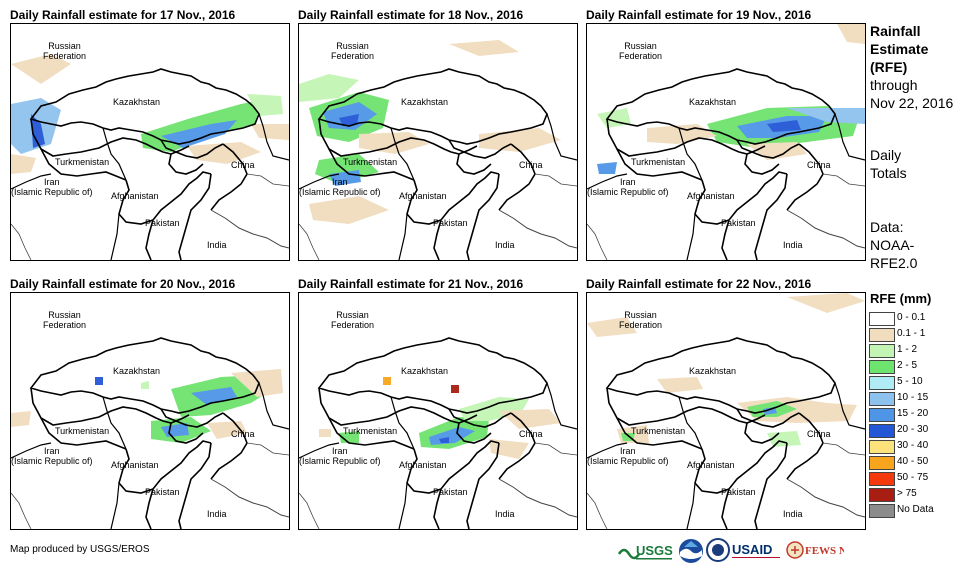 The width and height of the screenshot is (965, 570). I want to click on daily-line1: Daily, so click(886, 155).